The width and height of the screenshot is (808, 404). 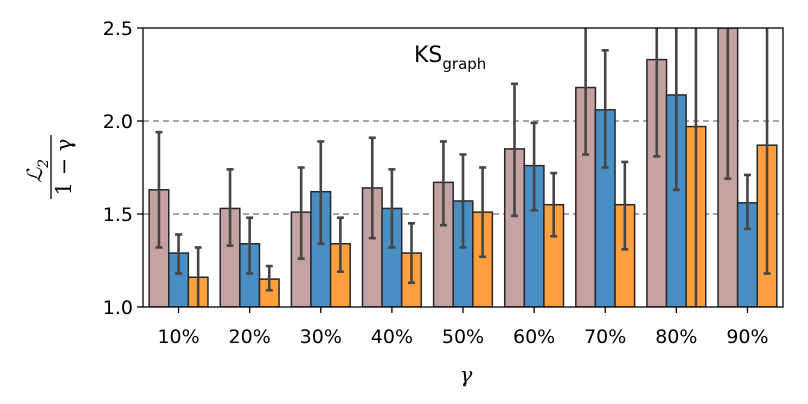 I want to click on y-axis-label-denominator: 1 − γ, so click(x=64, y=167).